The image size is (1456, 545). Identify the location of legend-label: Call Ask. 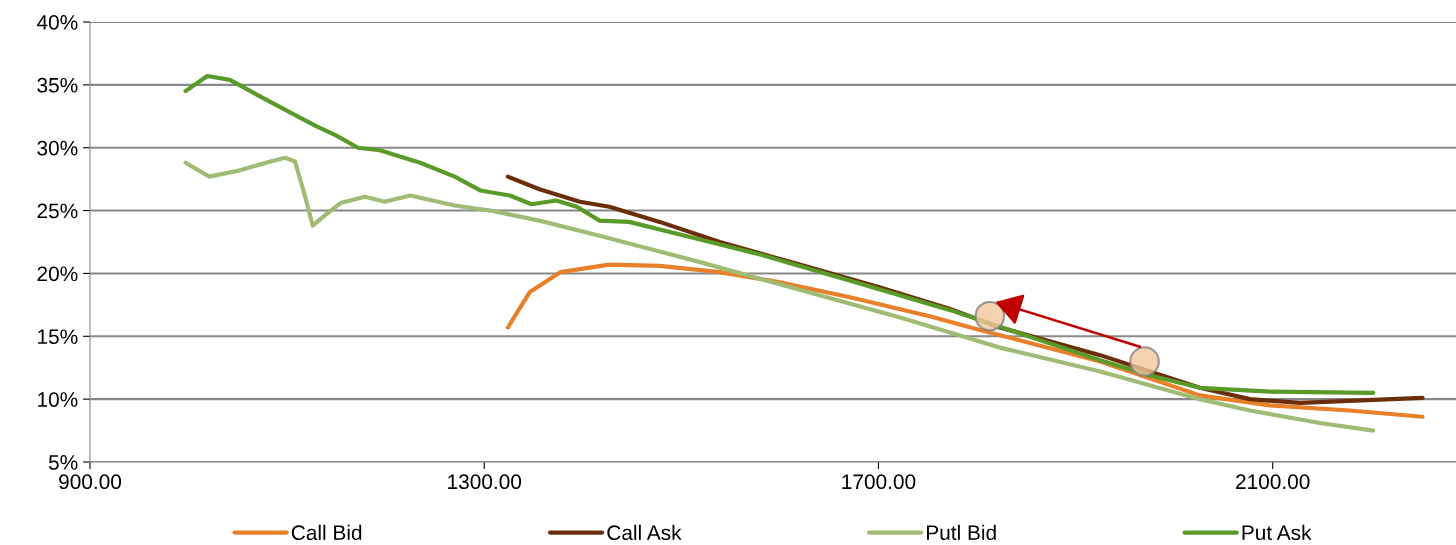
(644, 532).